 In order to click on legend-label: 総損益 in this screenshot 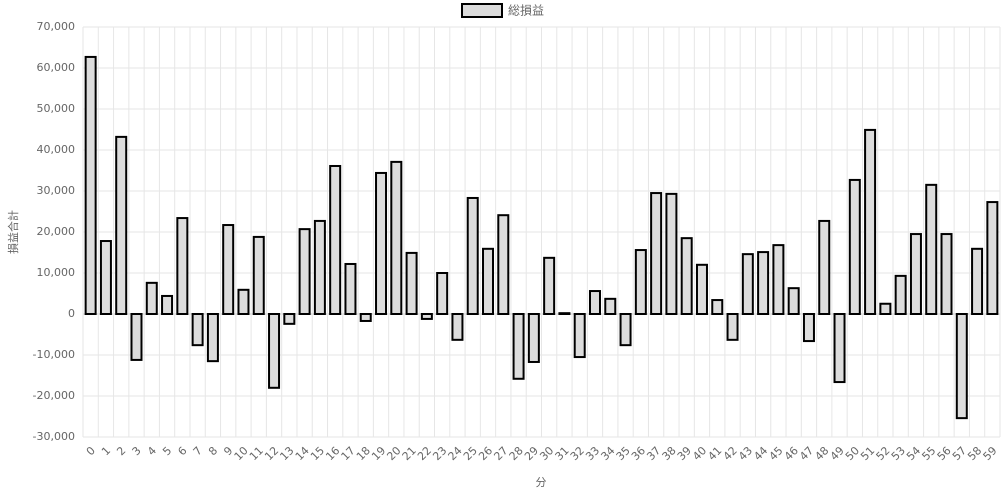, I will do `click(526, 10)`.